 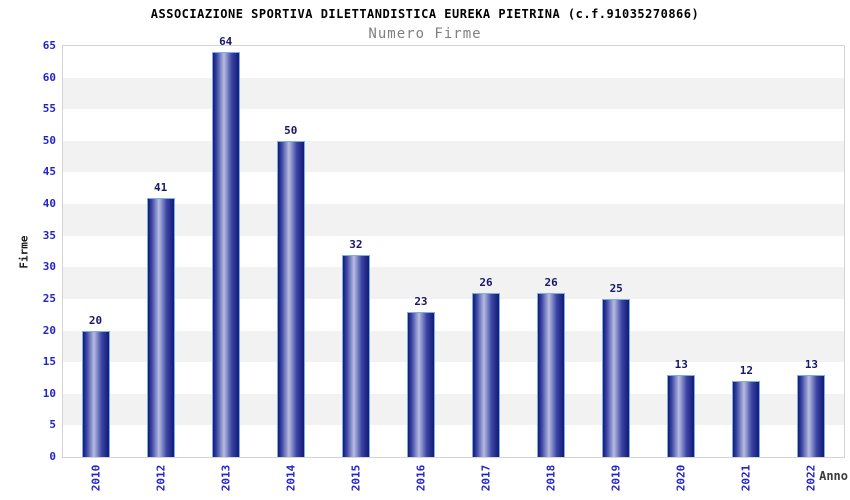 I want to click on bar-value-label: 32, so click(x=356, y=244).